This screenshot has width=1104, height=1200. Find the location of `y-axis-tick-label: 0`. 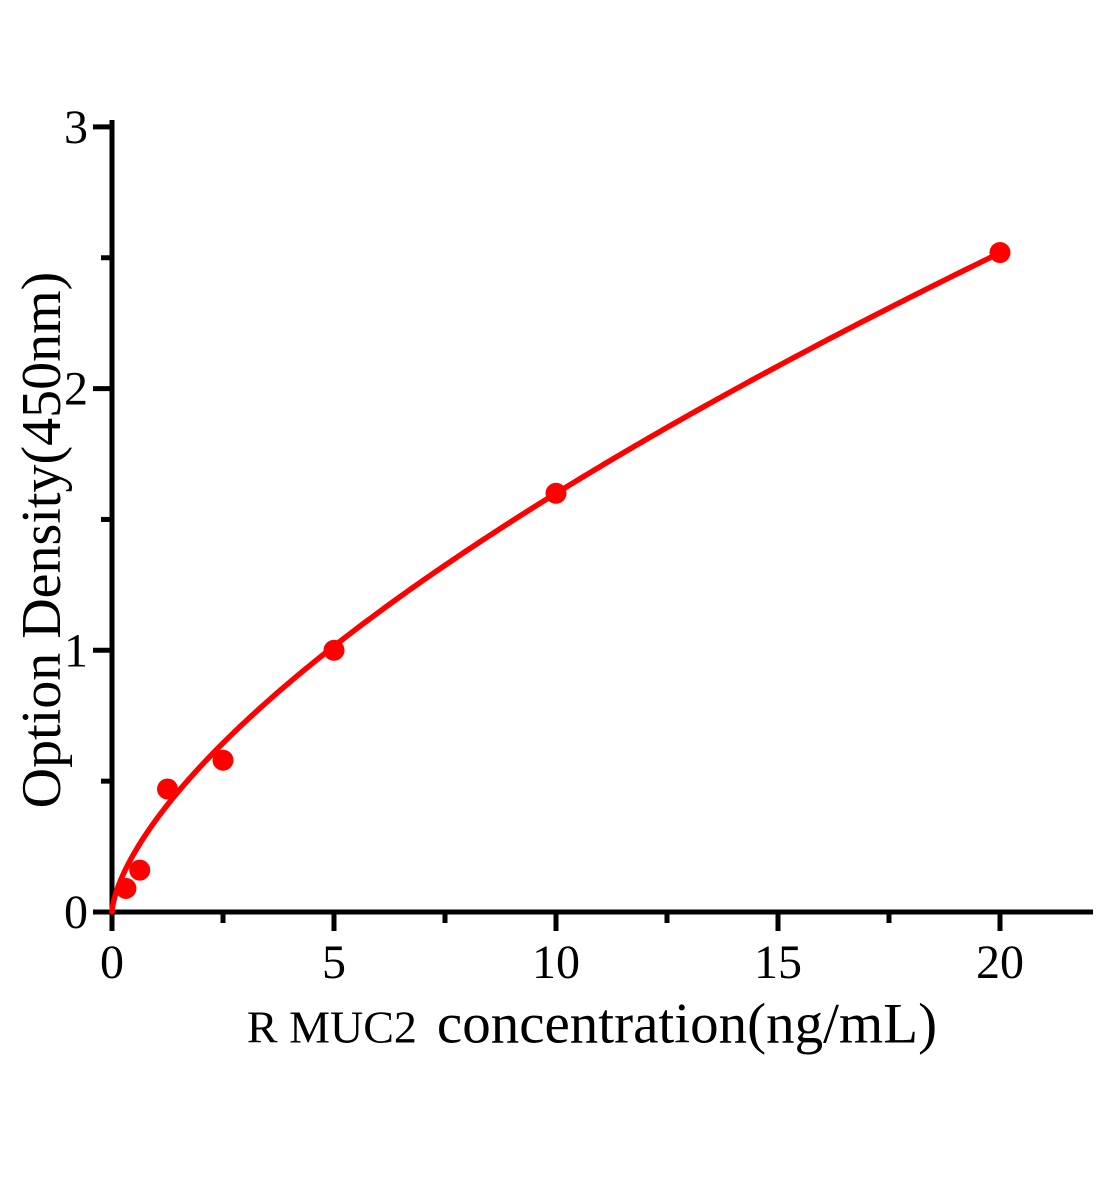

y-axis-tick-label: 0 is located at coordinates (76, 912).